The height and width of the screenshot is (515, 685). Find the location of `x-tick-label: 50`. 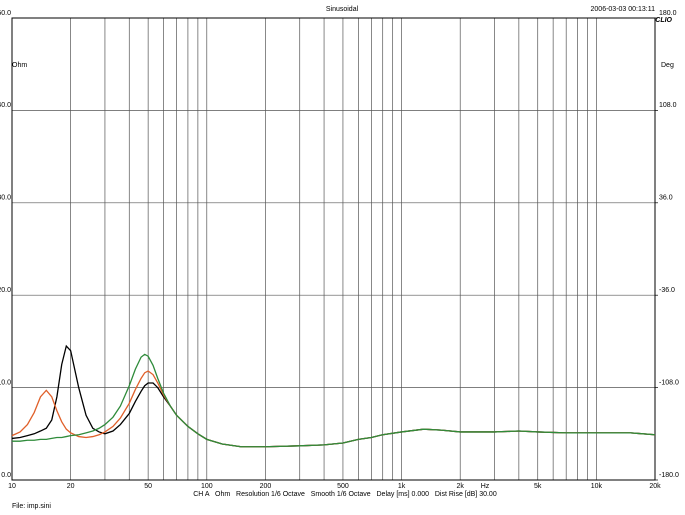

x-tick-label: 50 is located at coordinates (148, 486).